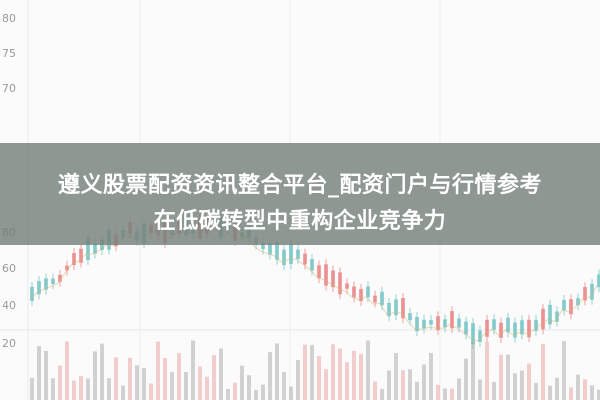 This screenshot has height=400, width=600. What do you see at coordinates (9, 305) in the screenshot?
I see `axis-label: 40` at bounding box center [9, 305].